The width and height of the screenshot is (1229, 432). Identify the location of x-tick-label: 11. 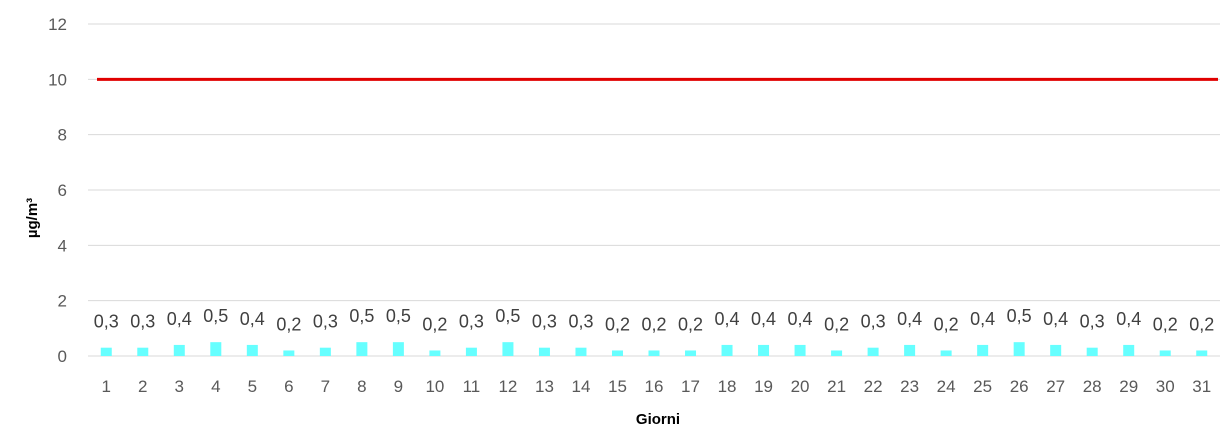
(472, 386).